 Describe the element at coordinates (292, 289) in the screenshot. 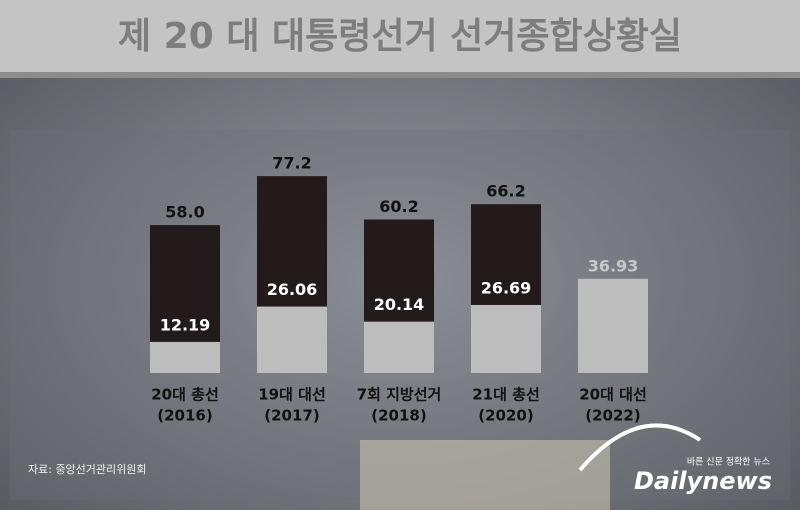

I see `early-label: 26.06` at that location.